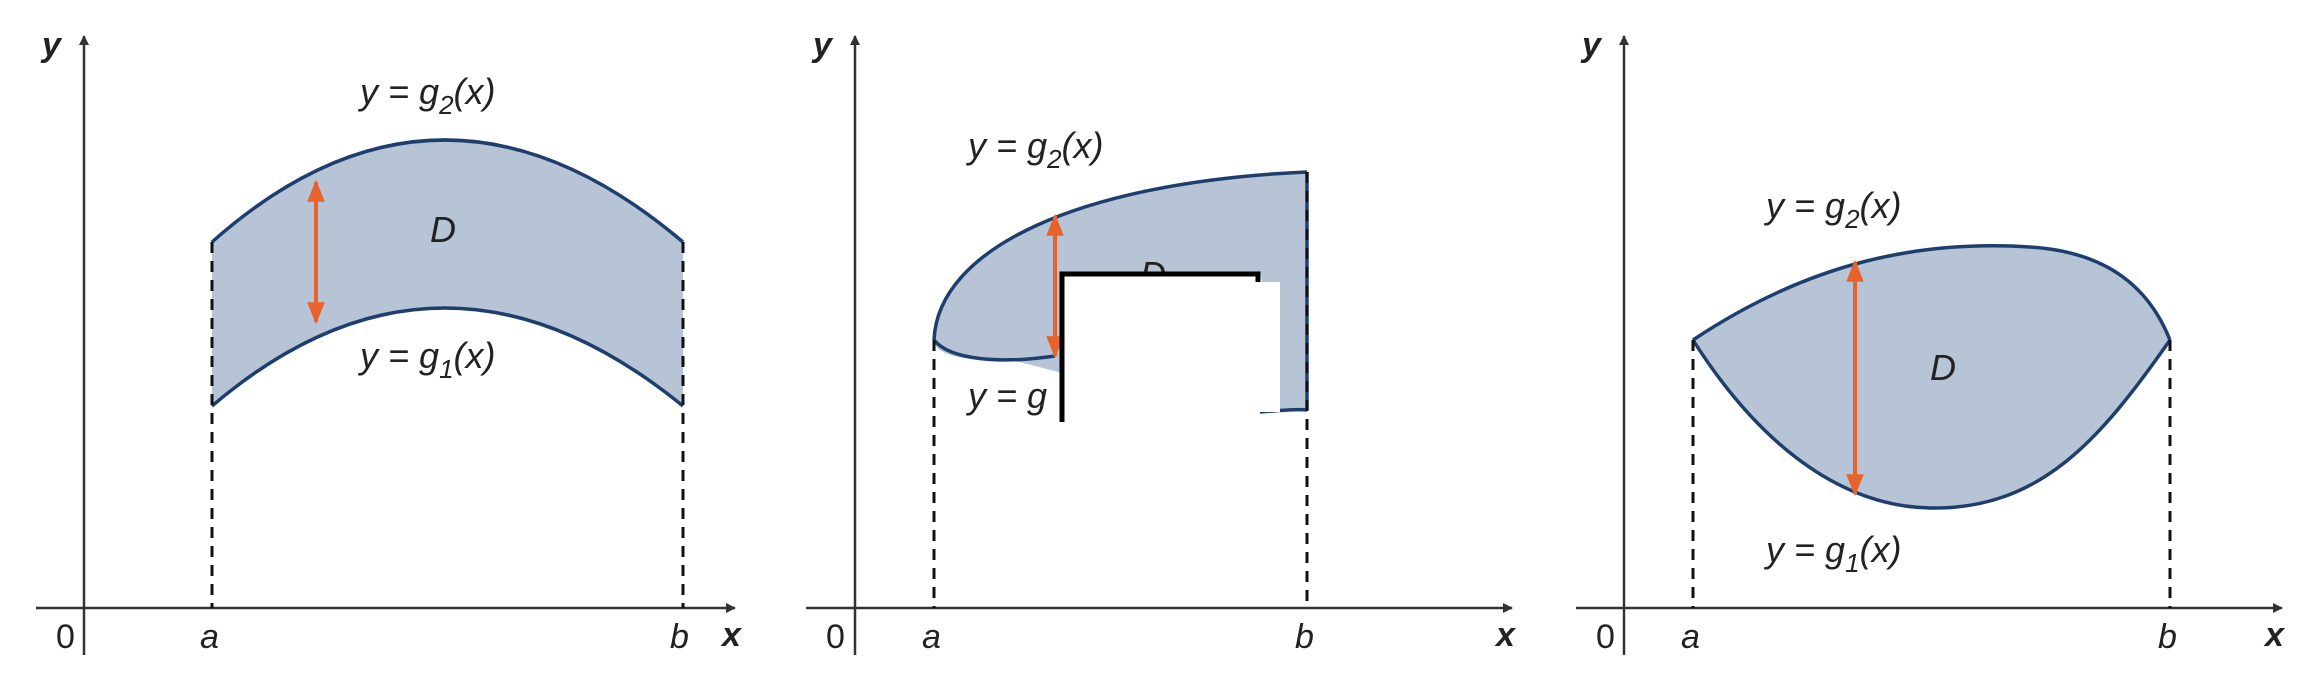 The image size is (2318, 694). What do you see at coordinates (1006, 395) in the screenshot?
I see `lower-curve-label: y = g` at bounding box center [1006, 395].